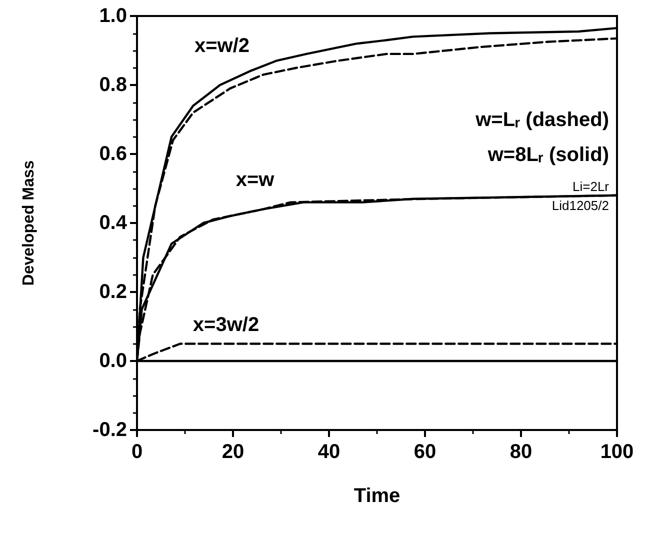 Image resolution: width=661 pixels, height=542 pixels. What do you see at coordinates (521, 452) in the screenshot?
I see `x-tick-label: 80` at bounding box center [521, 452].